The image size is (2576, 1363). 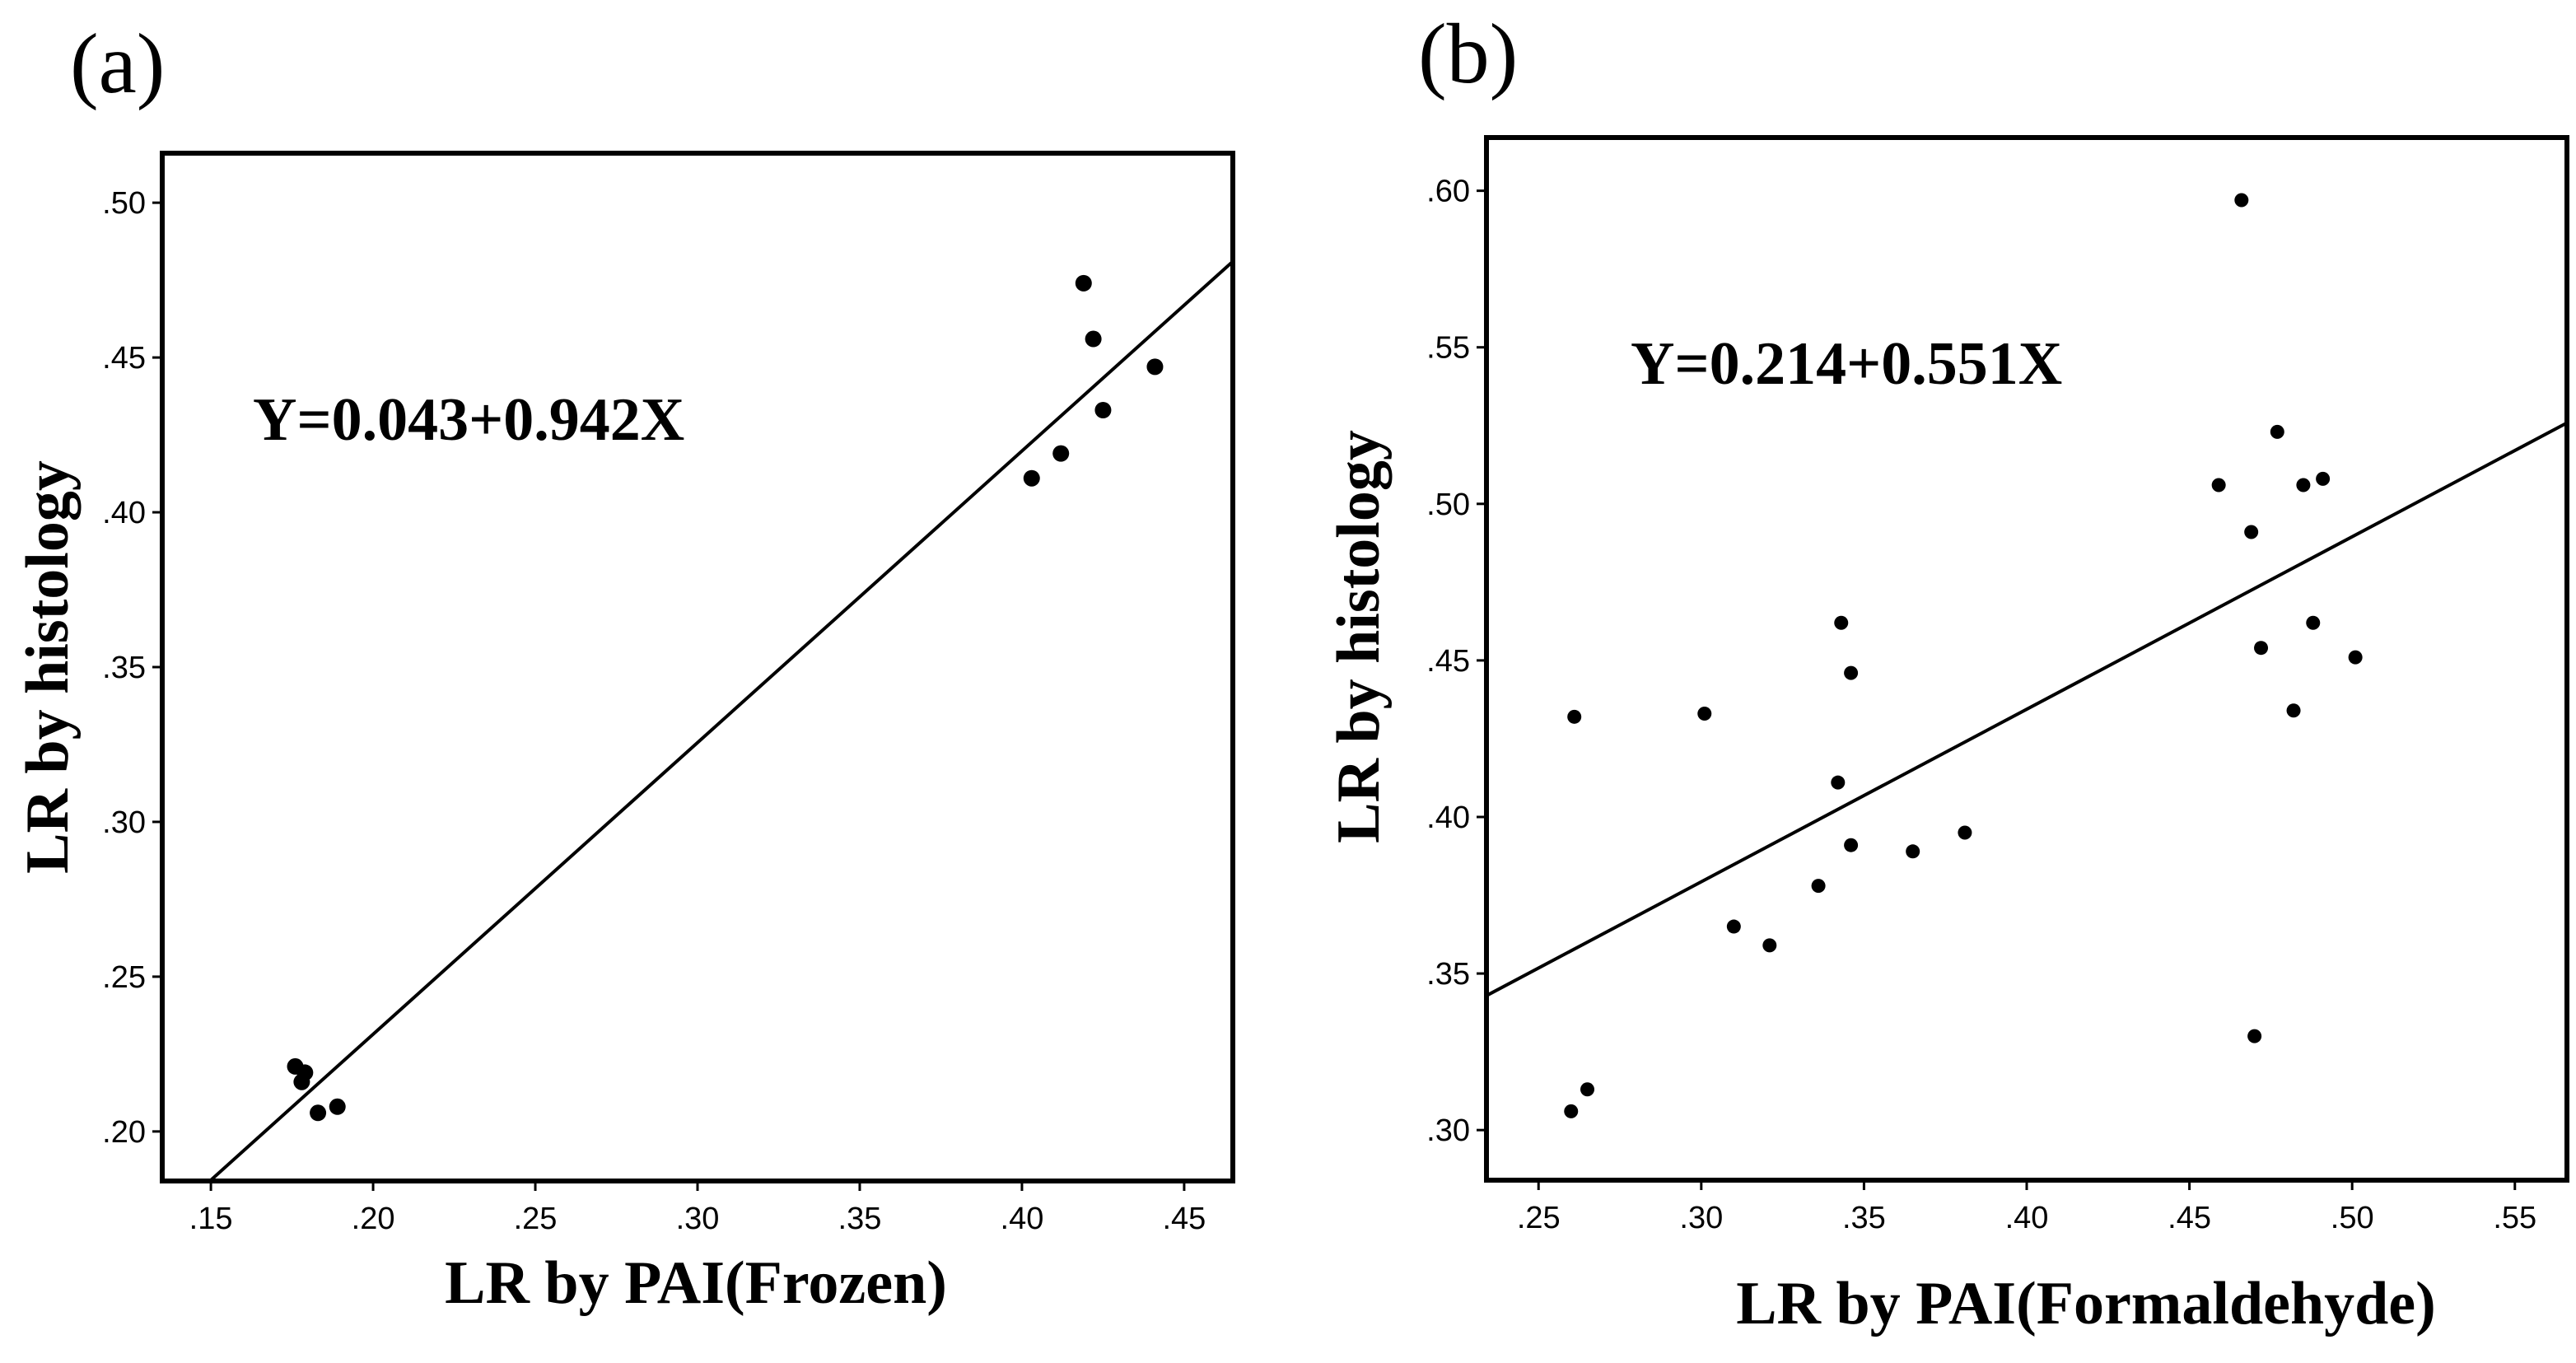 I want to click on panel-a-y-axis: .20 .25 .30 .35 .40 .45 .50, so click(x=132, y=668).